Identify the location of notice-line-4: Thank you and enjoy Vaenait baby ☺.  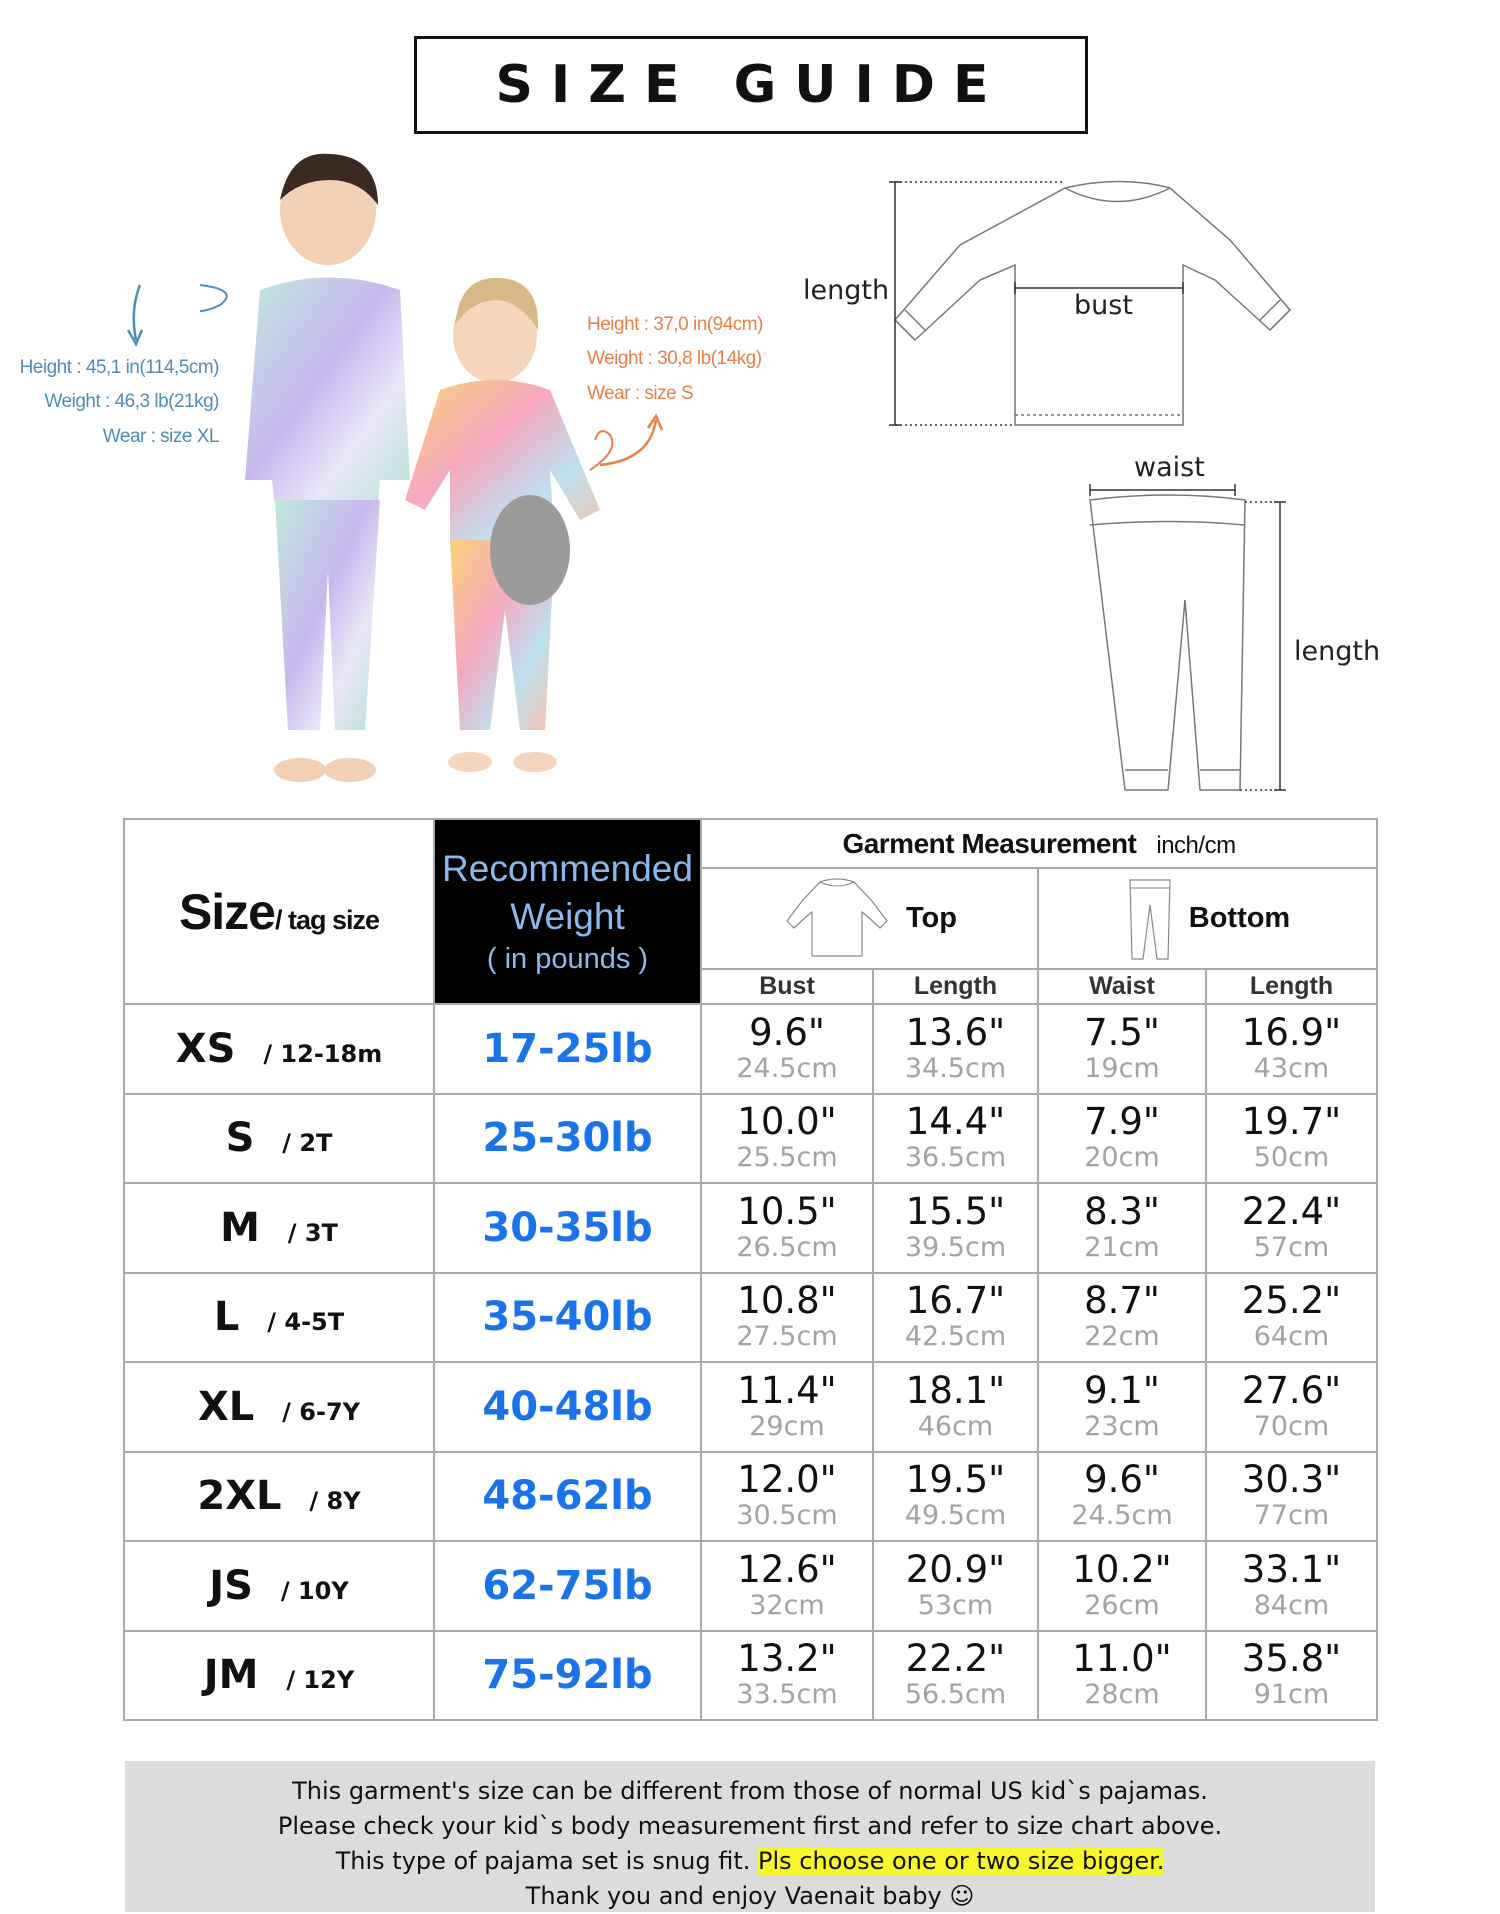
(750, 1896).